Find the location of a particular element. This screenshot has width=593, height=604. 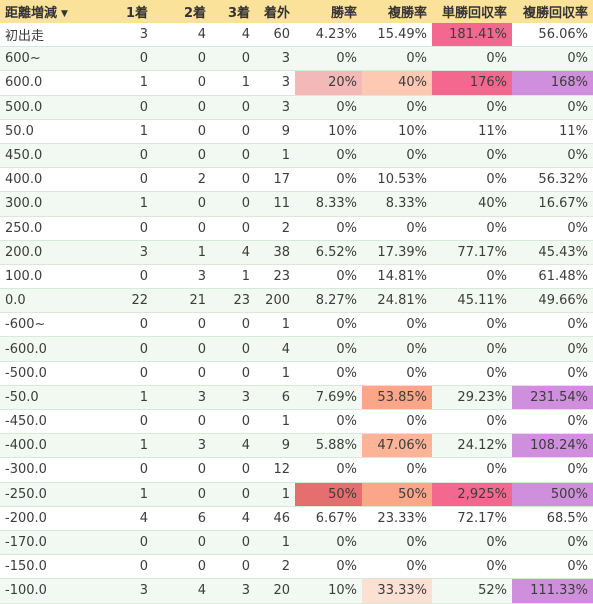

caret-down-icon: ▼ is located at coordinates (64, 14).